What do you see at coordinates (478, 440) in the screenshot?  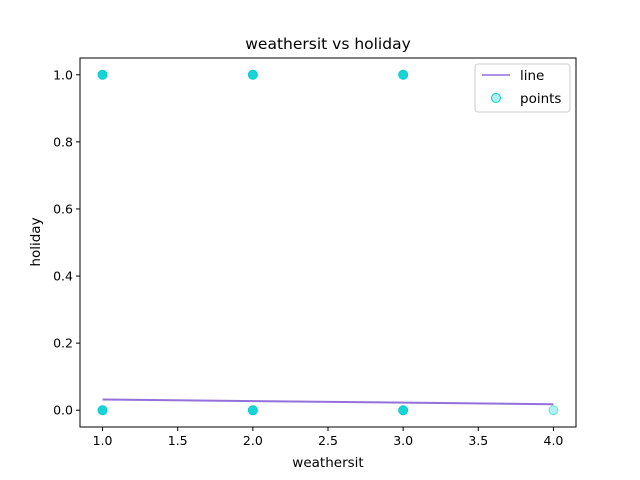 I see `x-tick-label: 3.5` at bounding box center [478, 440].